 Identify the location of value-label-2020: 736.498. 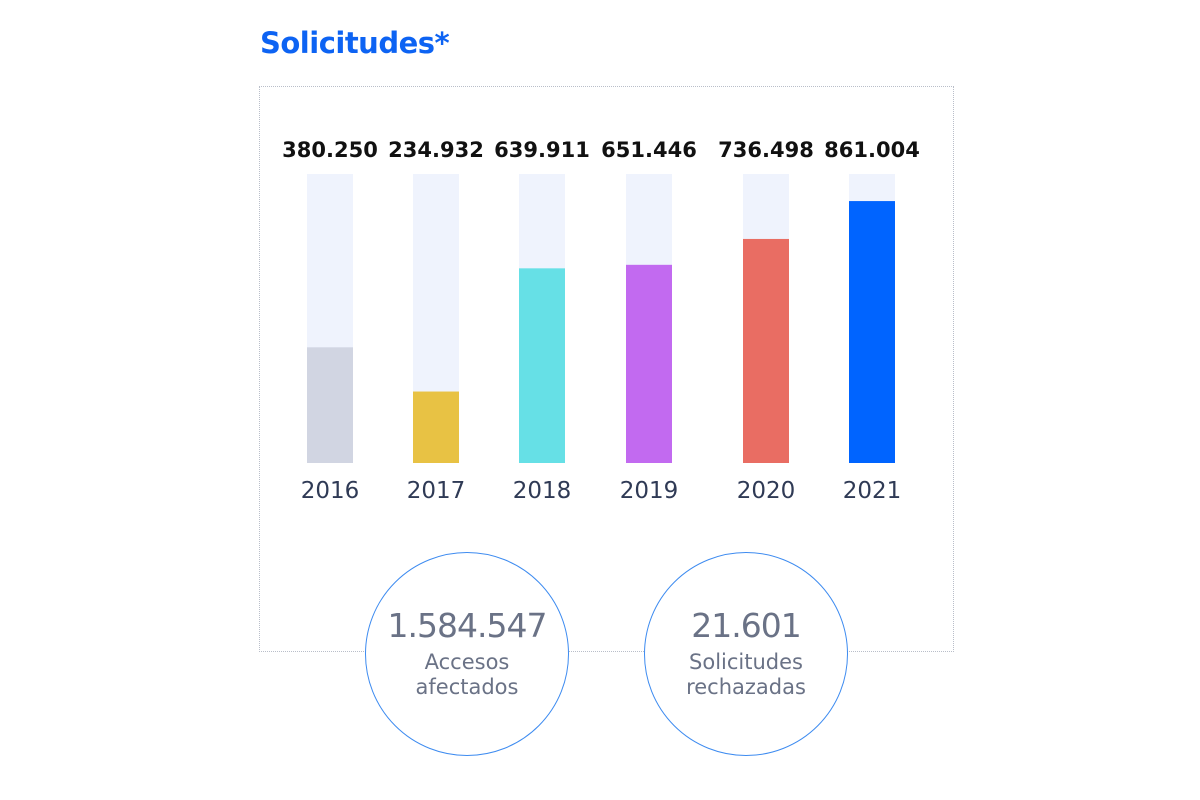
(766, 150).